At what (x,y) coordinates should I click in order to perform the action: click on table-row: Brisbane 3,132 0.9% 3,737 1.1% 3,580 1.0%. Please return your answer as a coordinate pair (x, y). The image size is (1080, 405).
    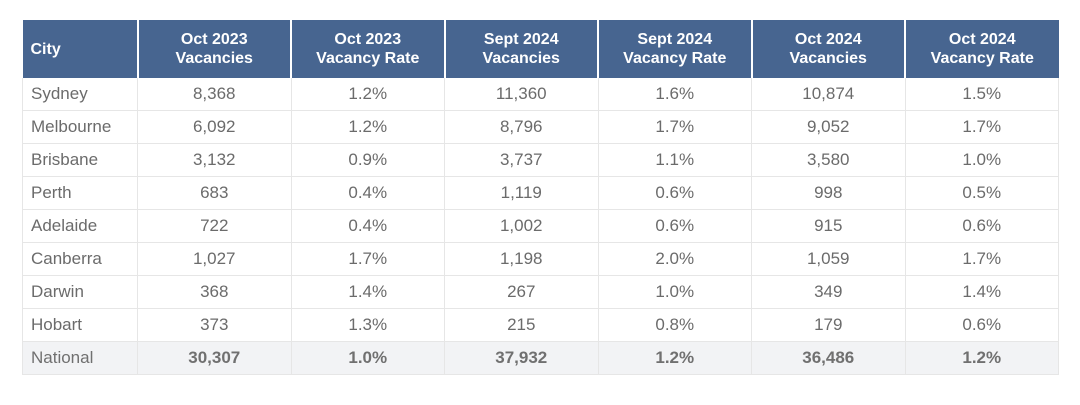
    Looking at the image, I should click on (540, 160).